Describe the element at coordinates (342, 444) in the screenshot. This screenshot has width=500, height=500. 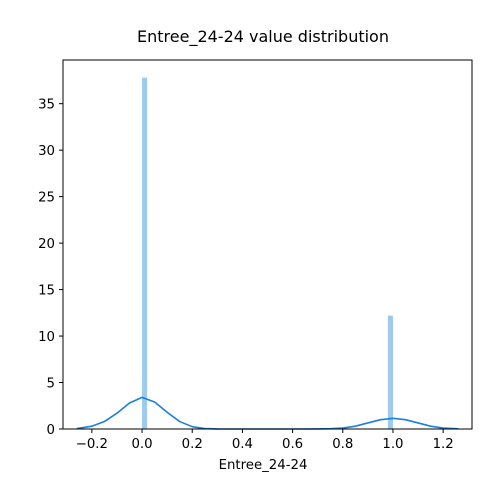
I see `x-tick-label: 0.8` at that location.